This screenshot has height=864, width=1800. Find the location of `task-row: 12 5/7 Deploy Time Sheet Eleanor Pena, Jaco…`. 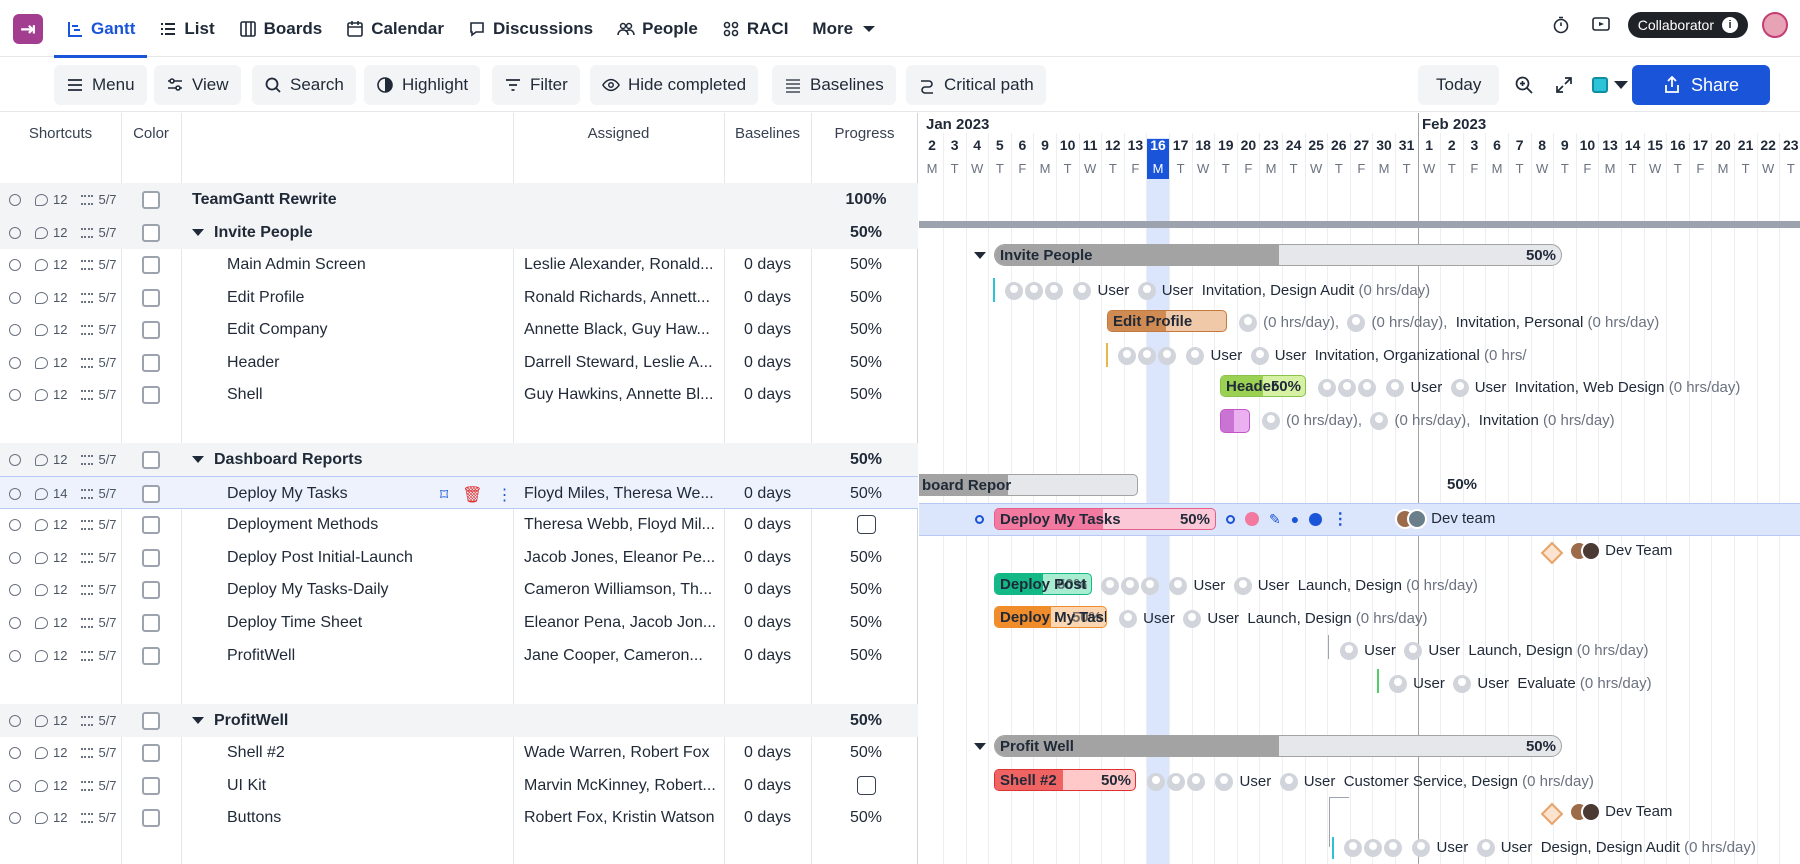

task-row: 12 5/7 Deploy Time Sheet Eleanor Pena, Jaco… is located at coordinates (459, 622).